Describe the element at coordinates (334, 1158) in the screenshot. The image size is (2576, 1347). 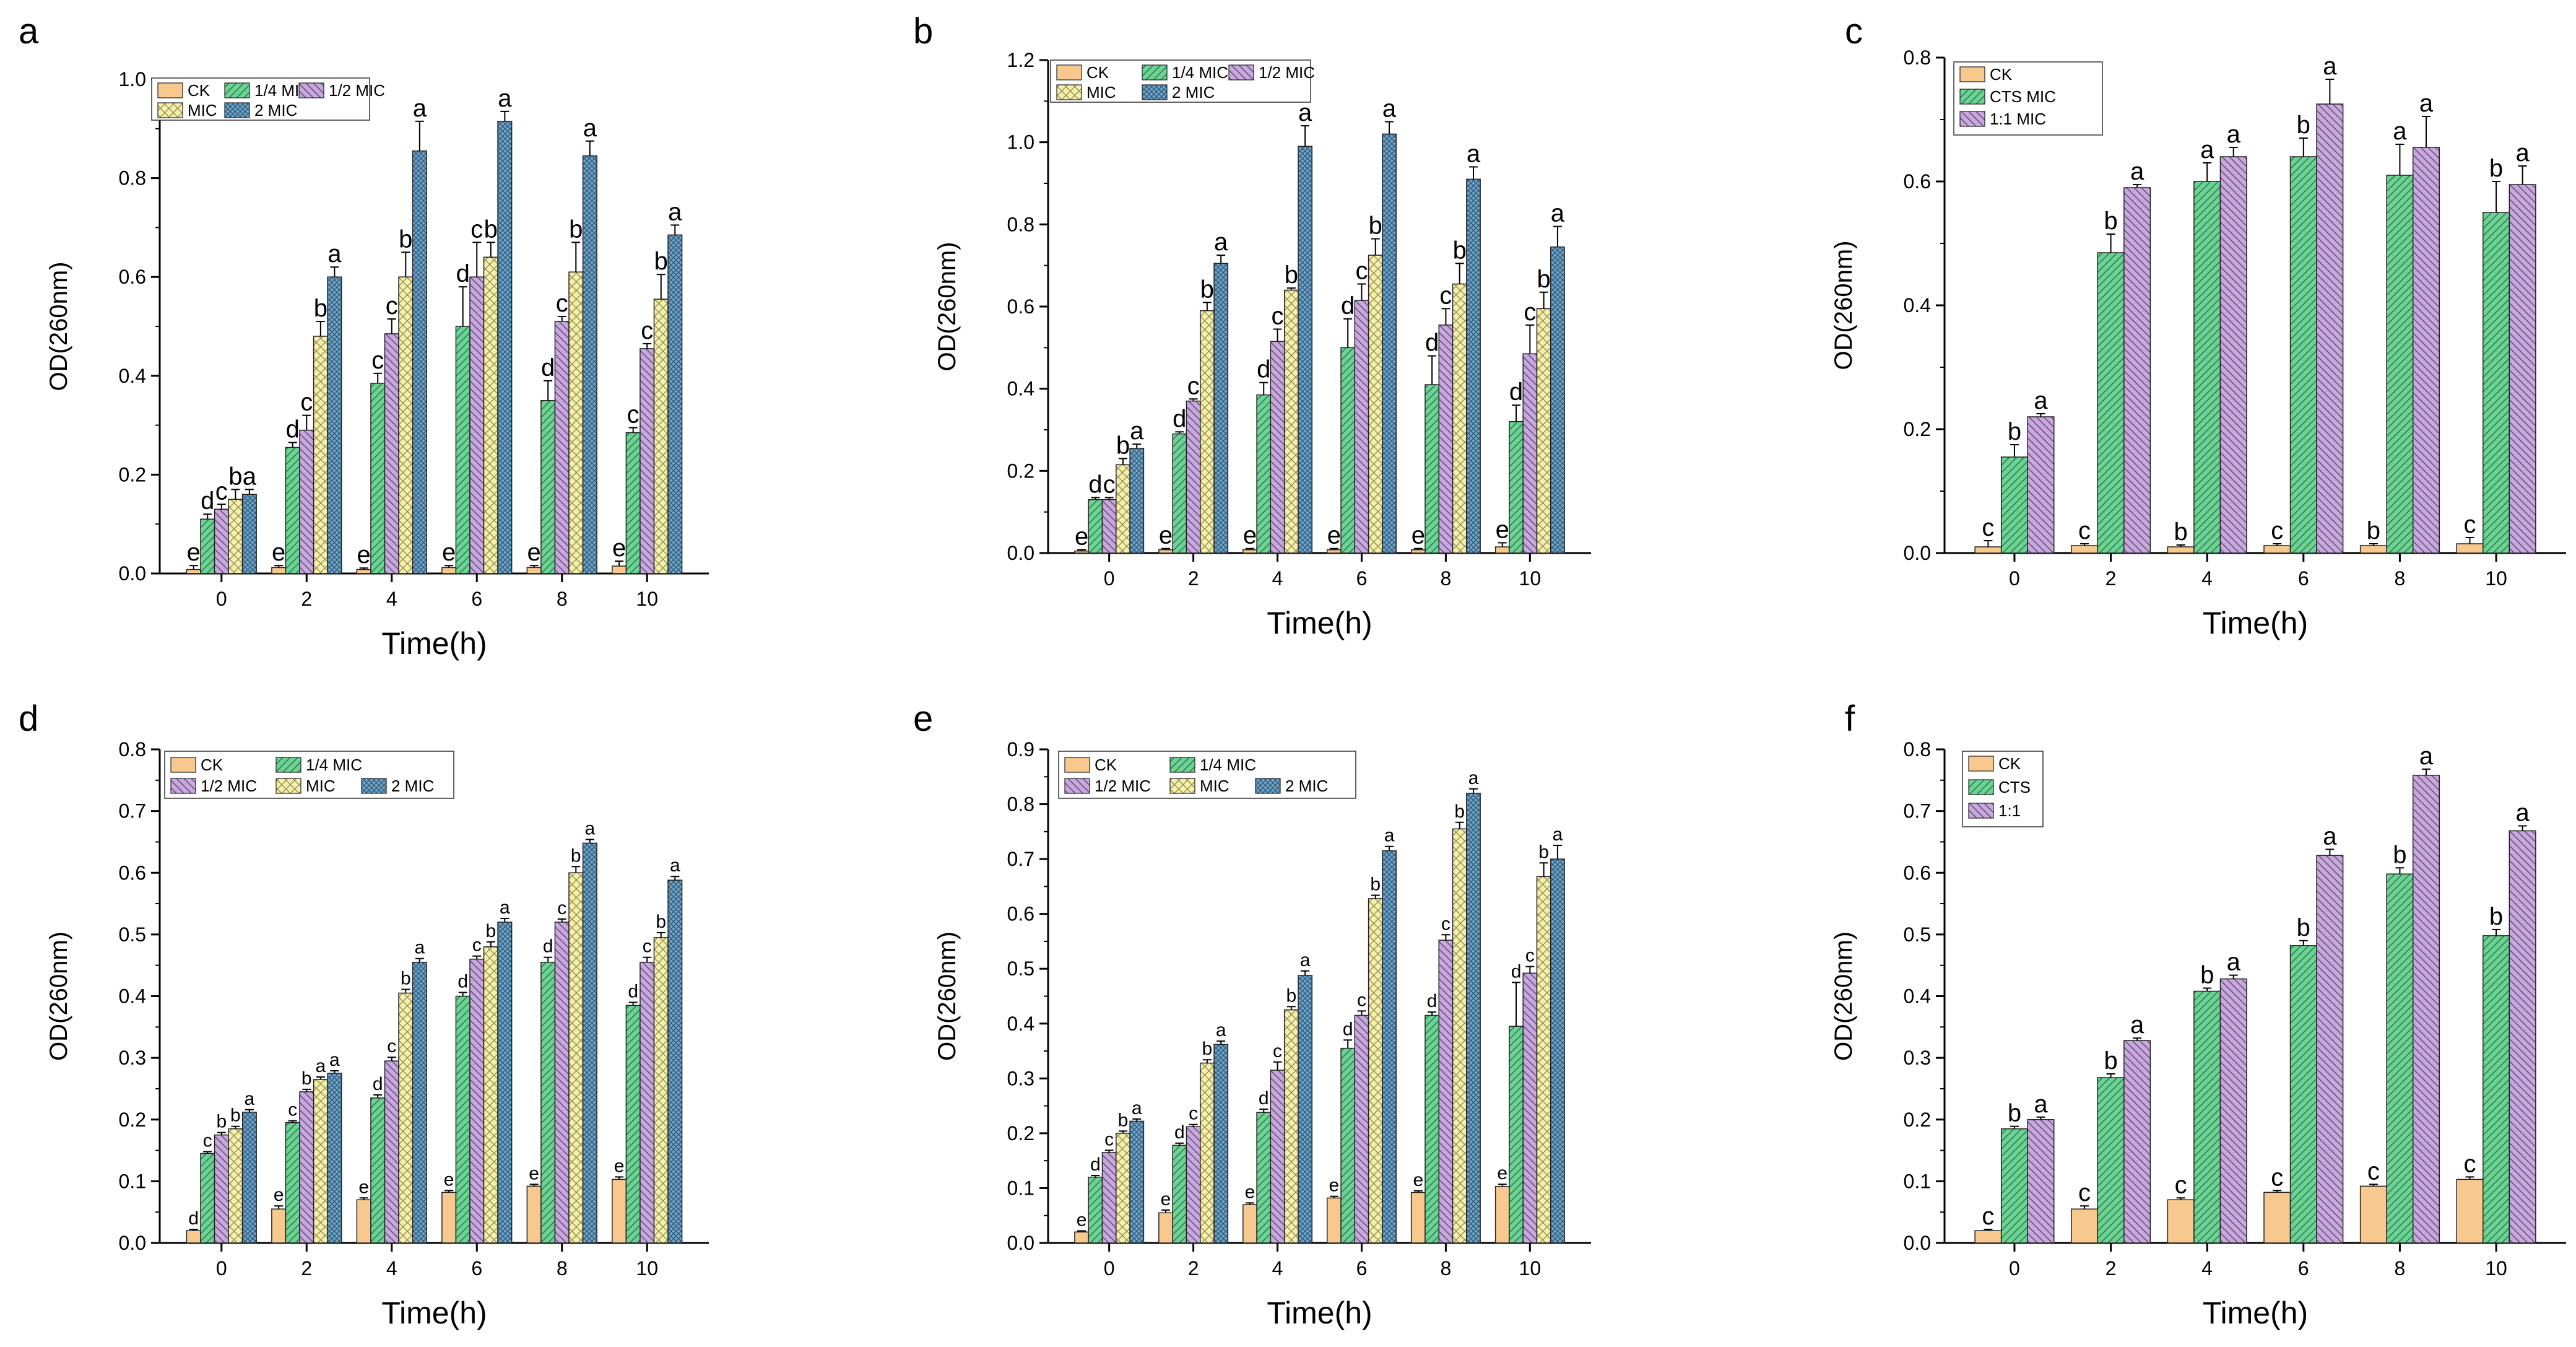
I see `bar-d-2-mic-t2` at that location.